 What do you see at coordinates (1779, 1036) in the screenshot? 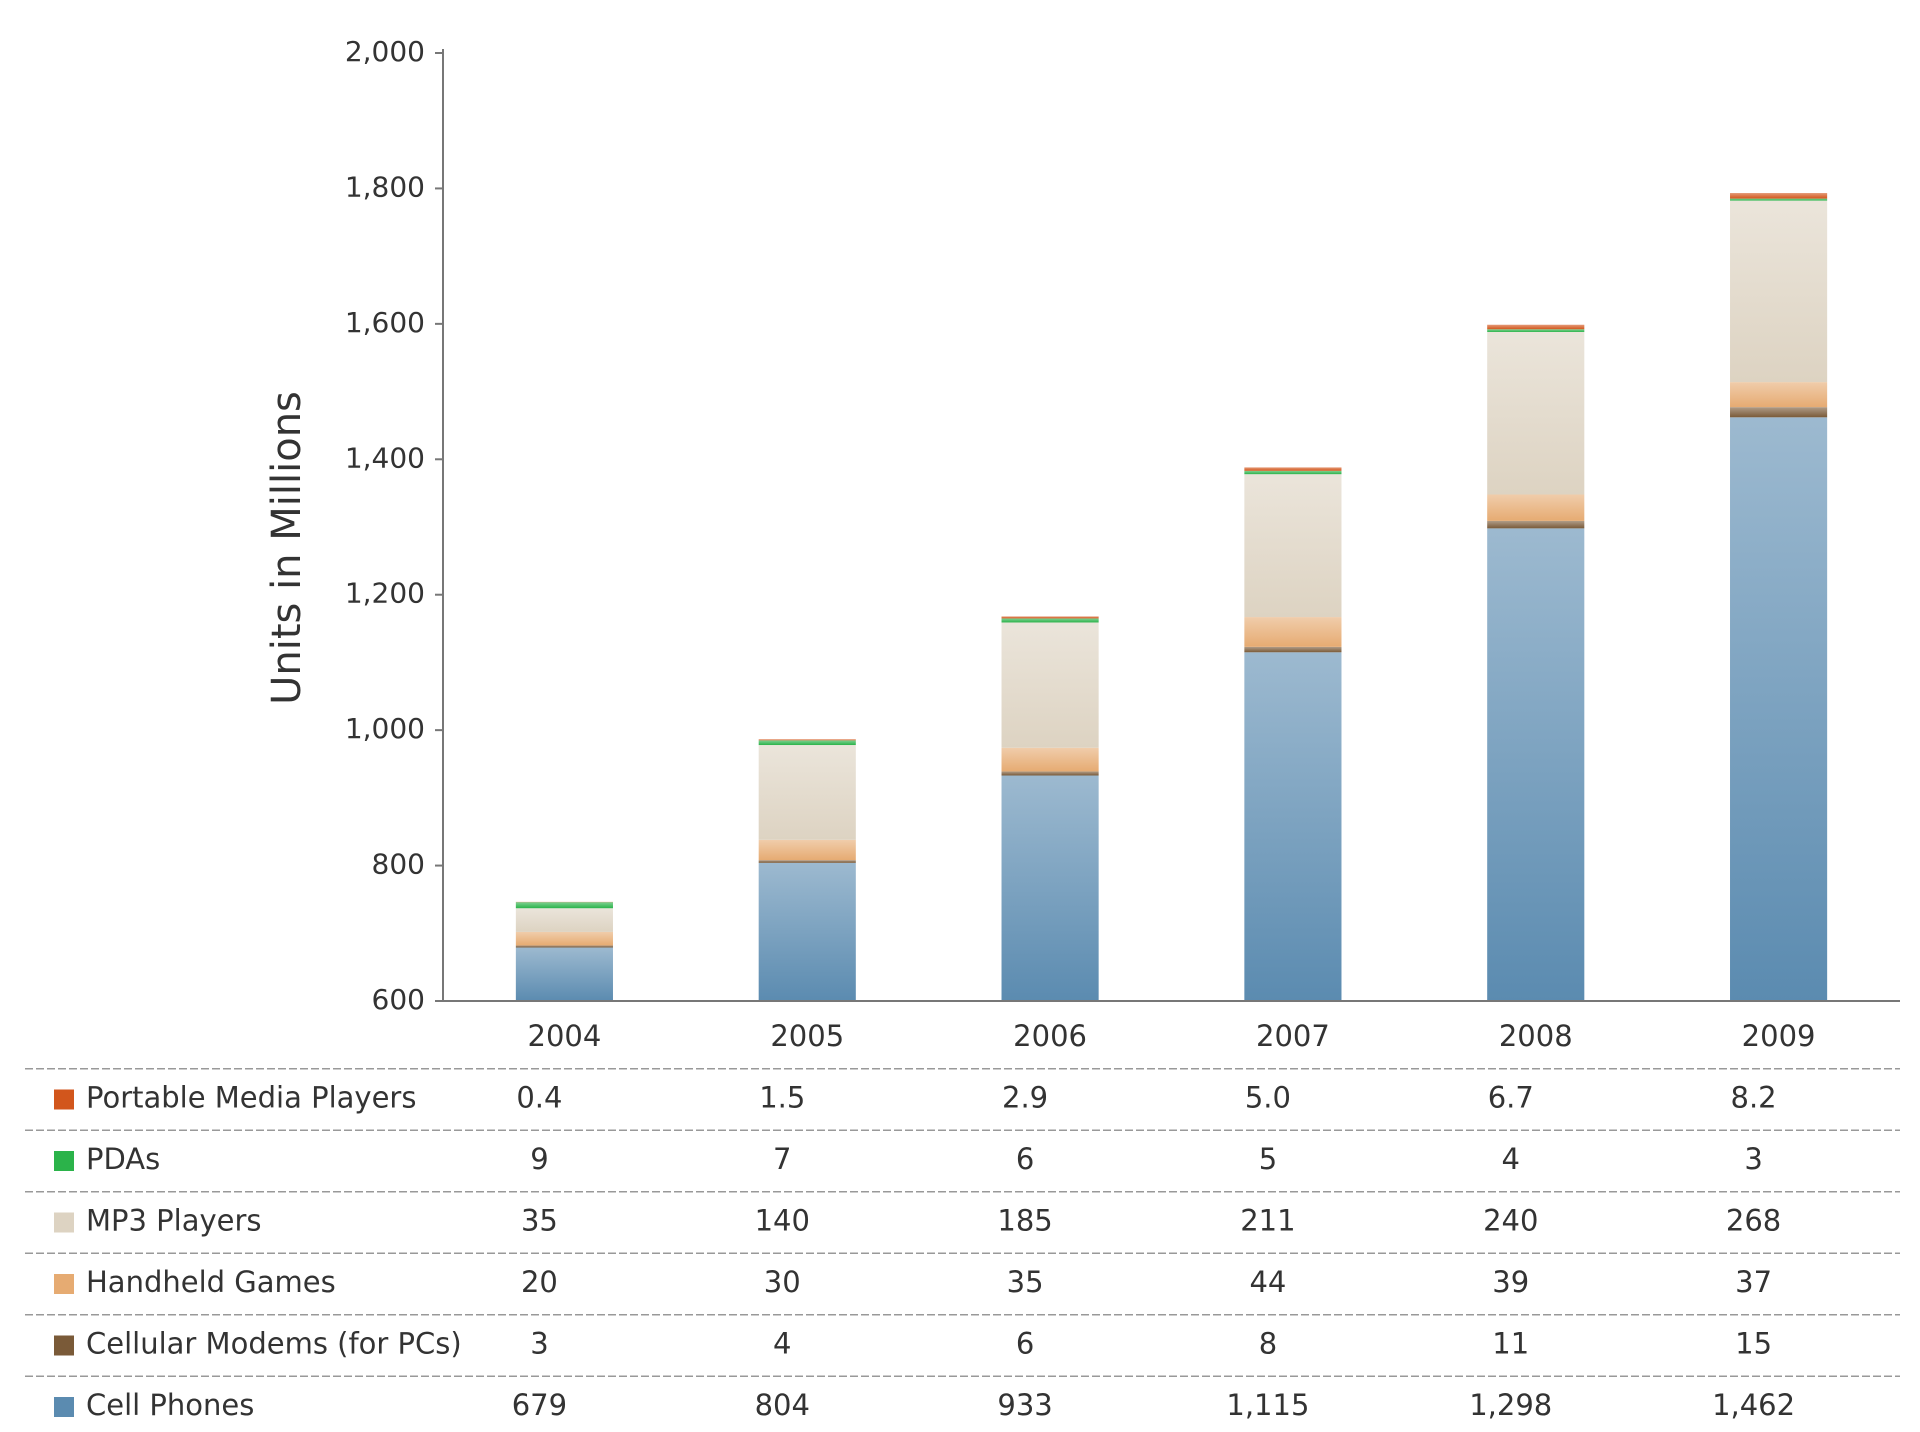
I see `x-tick-label: 2009` at bounding box center [1779, 1036].